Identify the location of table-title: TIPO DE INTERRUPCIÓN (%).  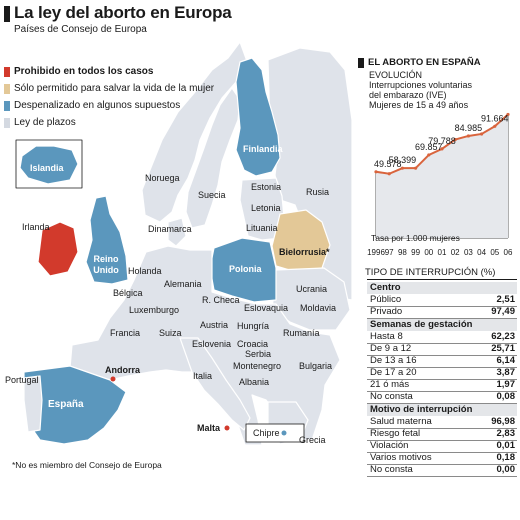
(430, 272).